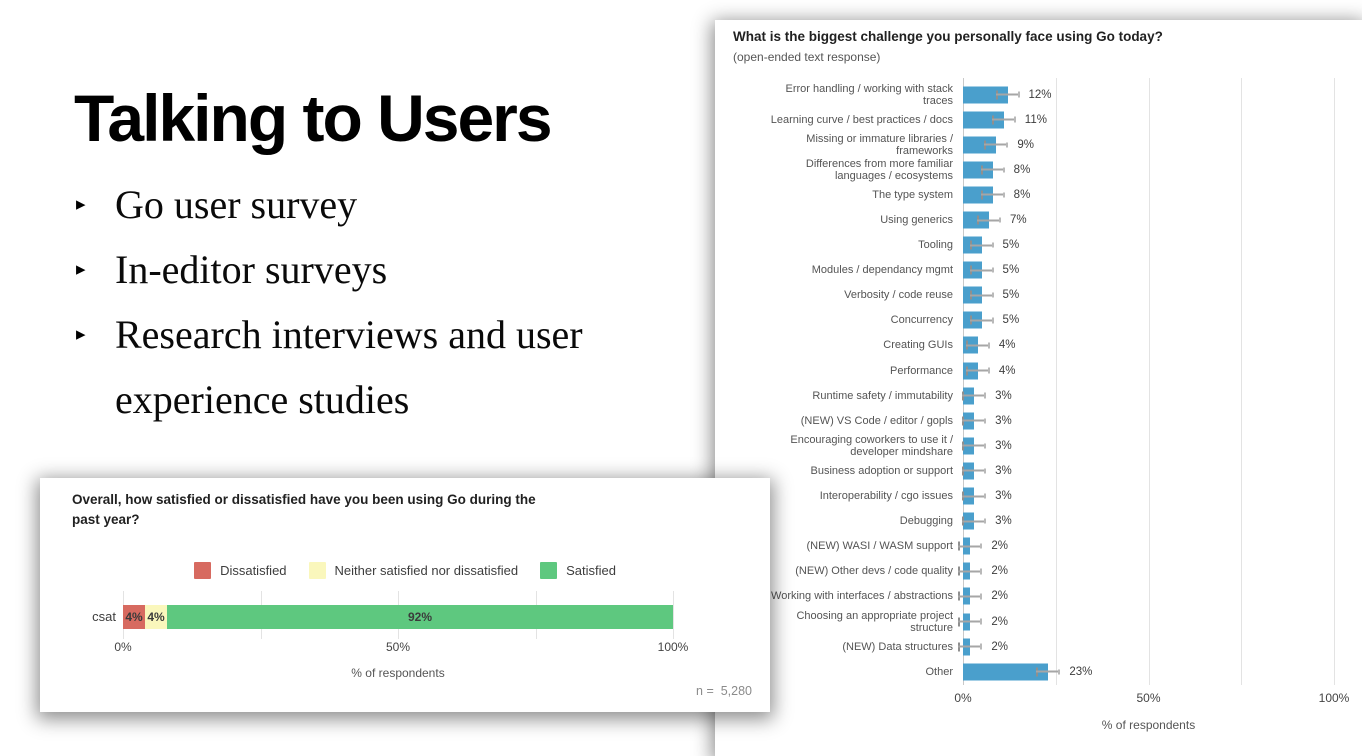 The image size is (1362, 756). Describe the element at coordinates (1162, 671) in the screenshot. I see `bar-area: 23%` at that location.